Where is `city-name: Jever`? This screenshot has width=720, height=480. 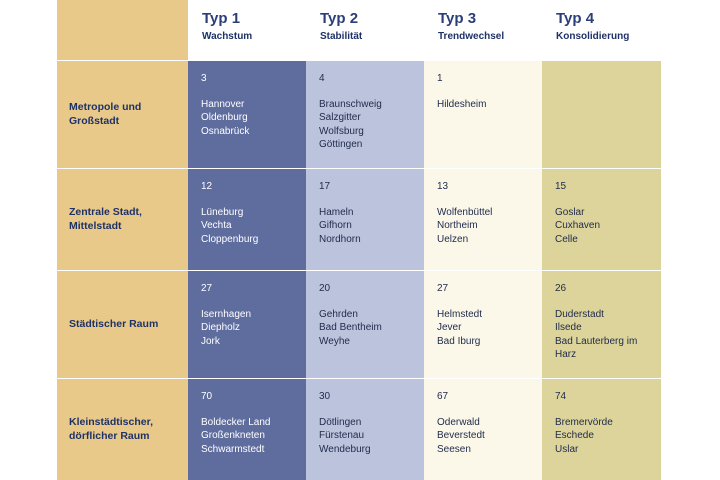
city-name: Jever is located at coordinates (449, 328).